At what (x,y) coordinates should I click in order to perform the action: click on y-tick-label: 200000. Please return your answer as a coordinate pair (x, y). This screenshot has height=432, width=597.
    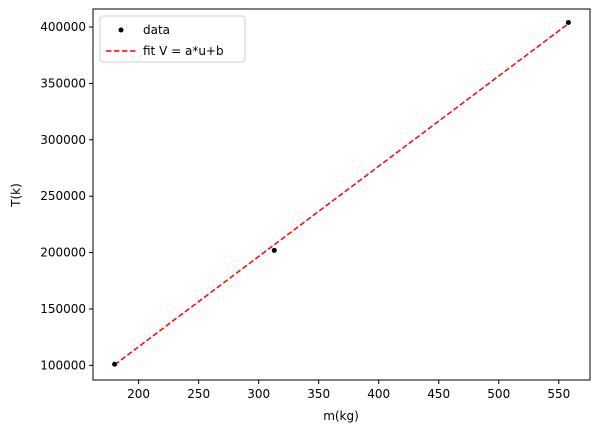
    Looking at the image, I should click on (63, 253).